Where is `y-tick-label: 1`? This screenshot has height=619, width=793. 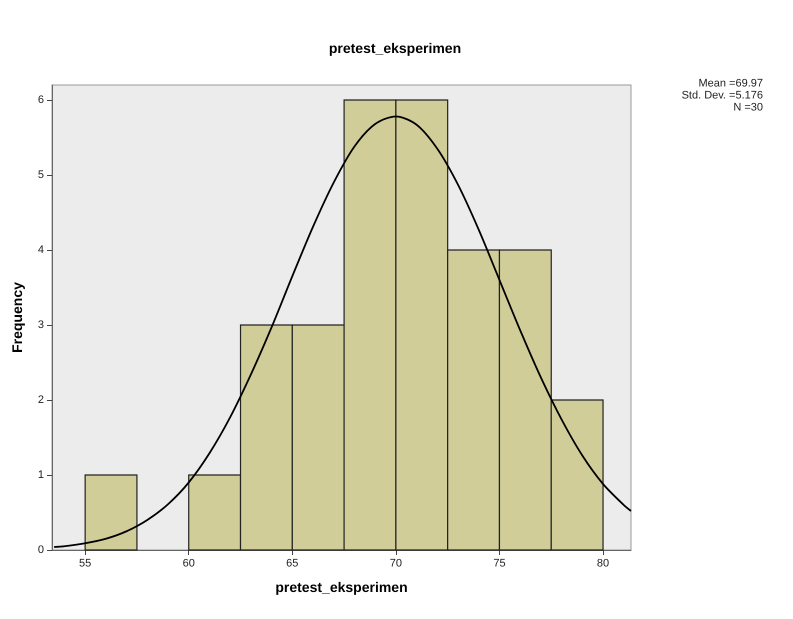
y-tick-label: 1 is located at coordinates (41, 475).